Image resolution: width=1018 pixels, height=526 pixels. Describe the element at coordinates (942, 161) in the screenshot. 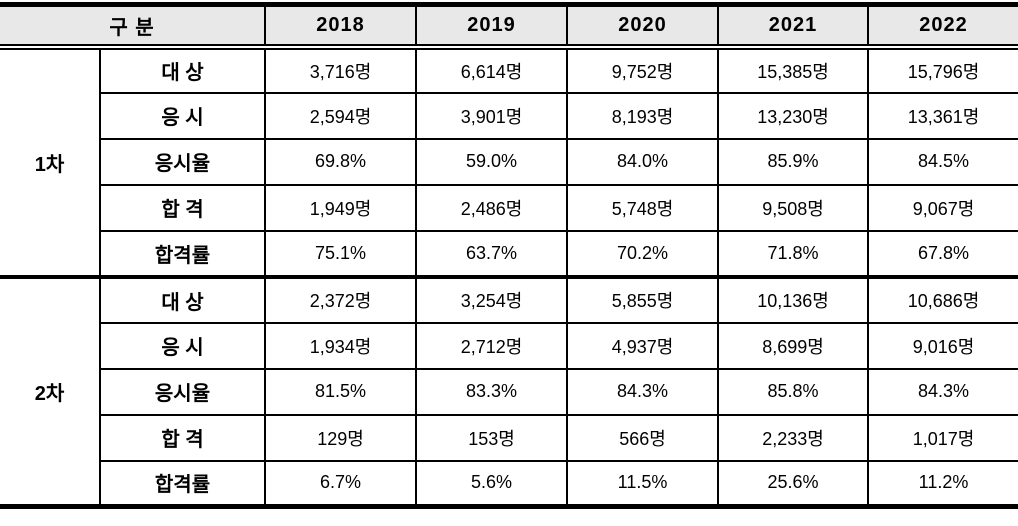

I see `value-cell: 84.5%` at that location.